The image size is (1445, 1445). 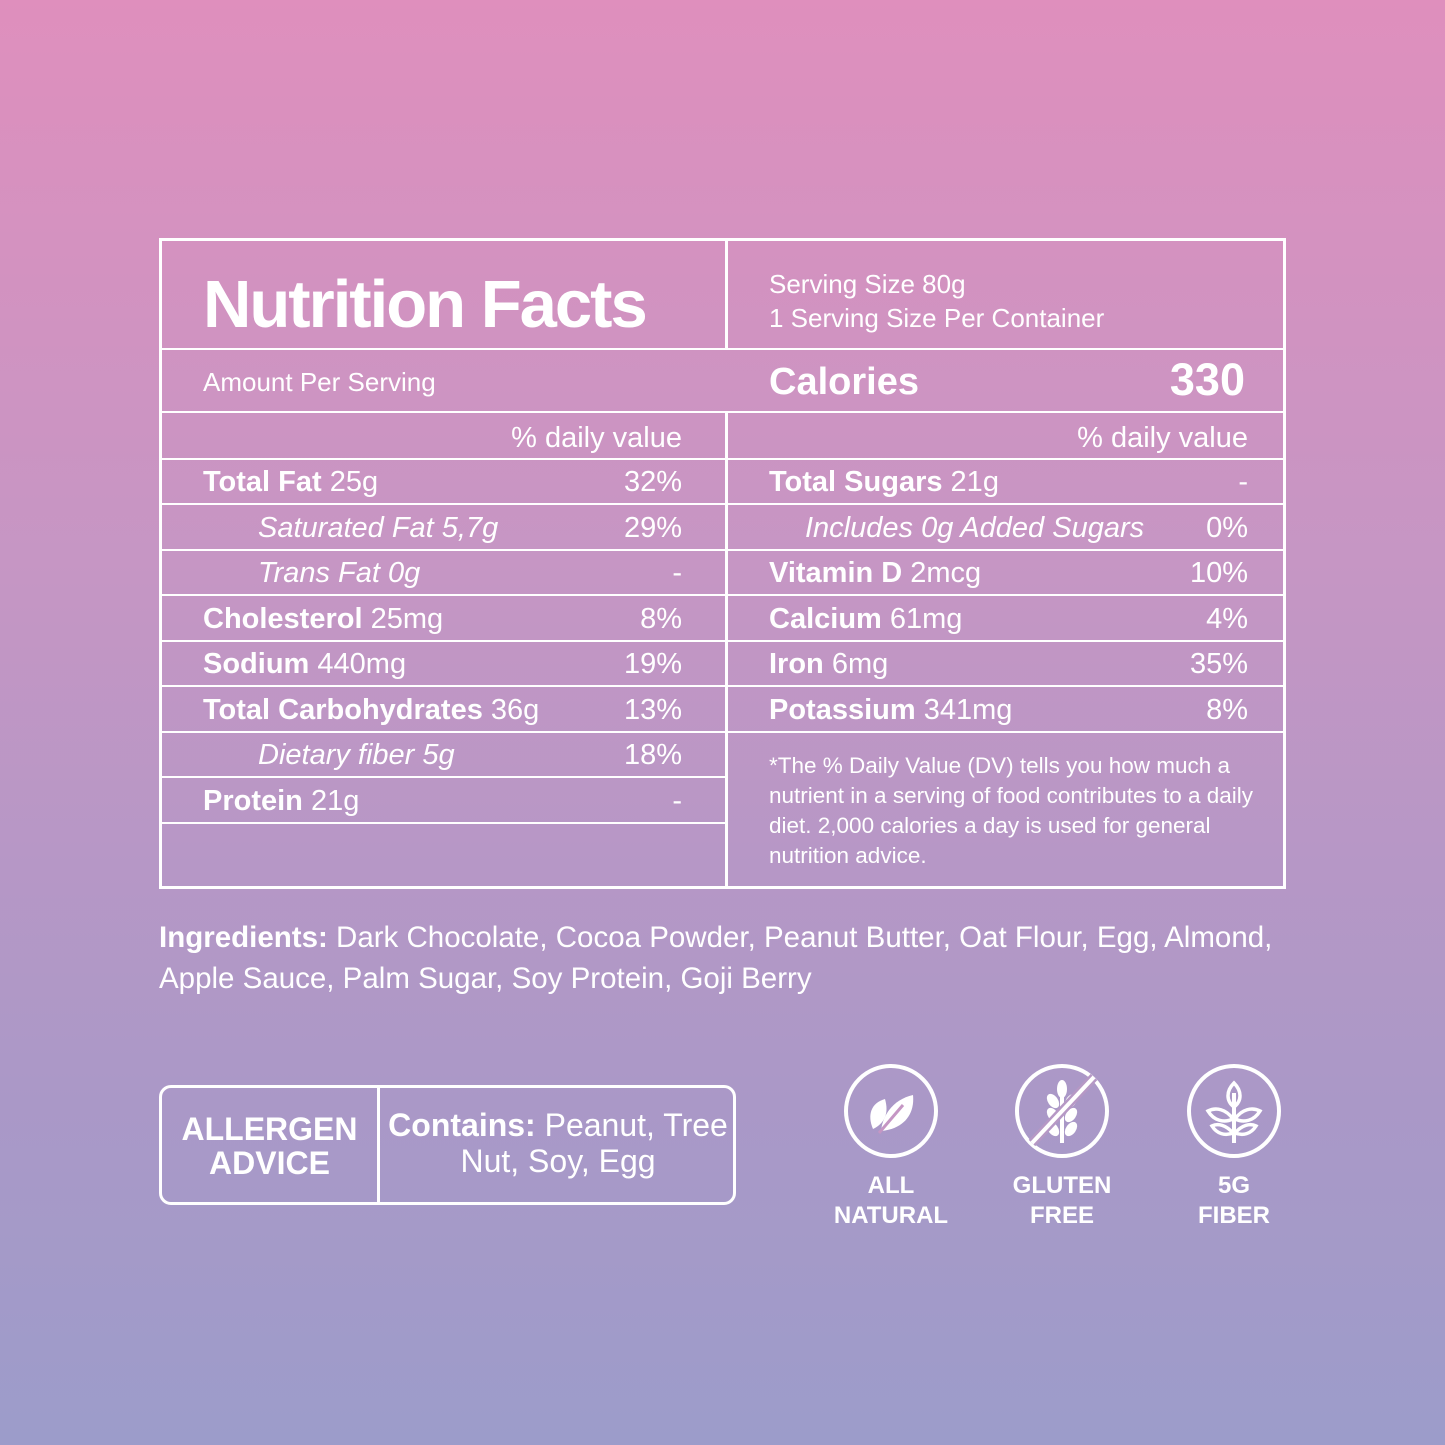 What do you see at coordinates (596, 438) in the screenshot?
I see `dv-header-left: % daily value` at bounding box center [596, 438].